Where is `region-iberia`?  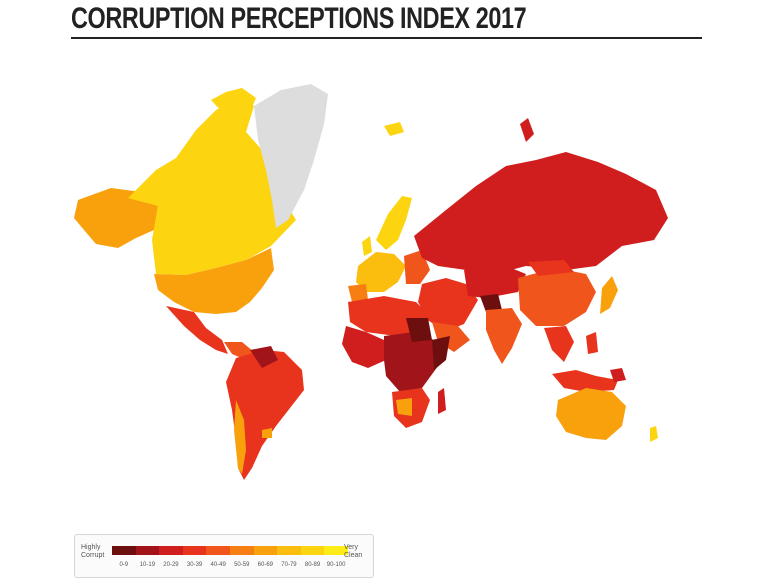 region-iberia is located at coordinates (358, 293).